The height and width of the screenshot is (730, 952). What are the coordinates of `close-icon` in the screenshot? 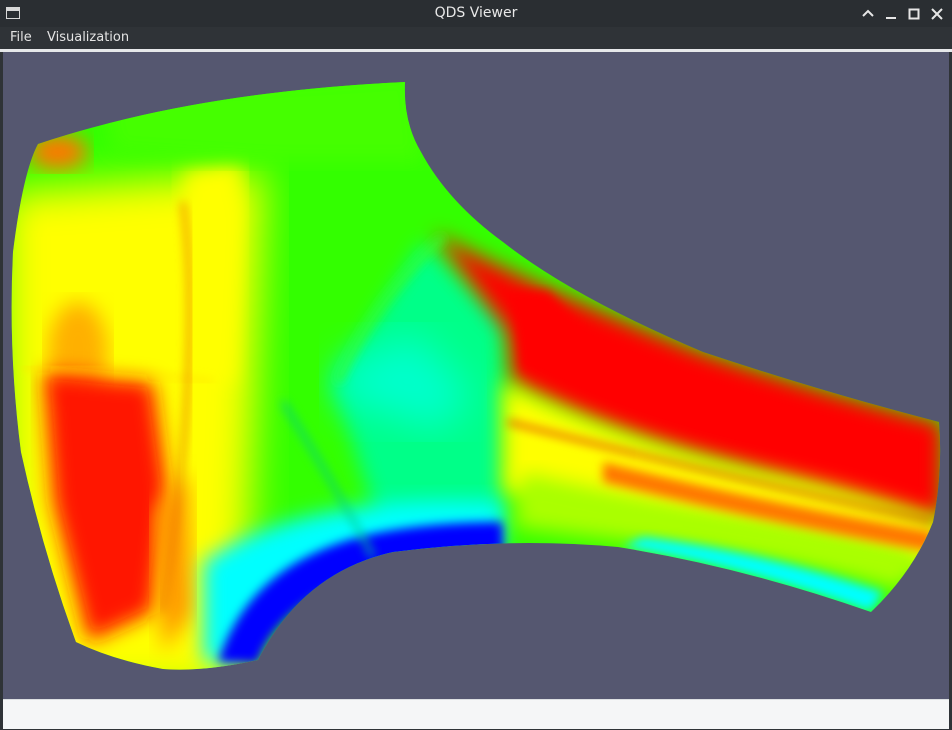 It's located at (937, 13).